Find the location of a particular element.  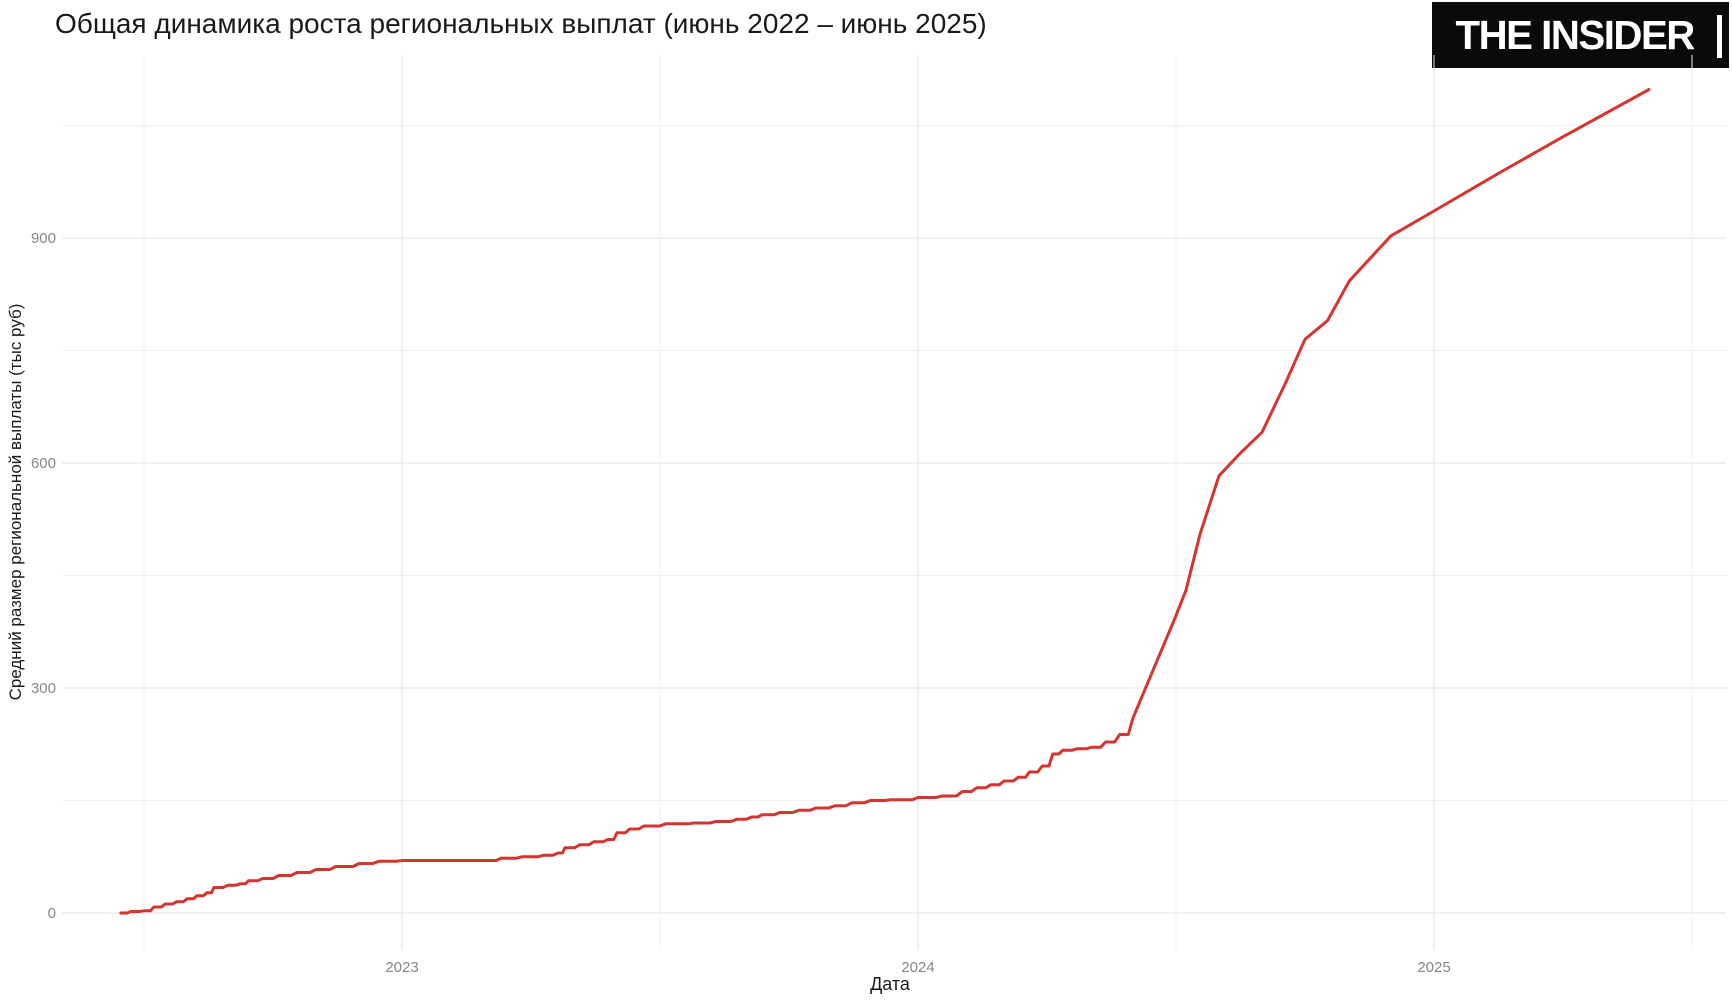

y-tick-label: 300 is located at coordinates (43, 688).